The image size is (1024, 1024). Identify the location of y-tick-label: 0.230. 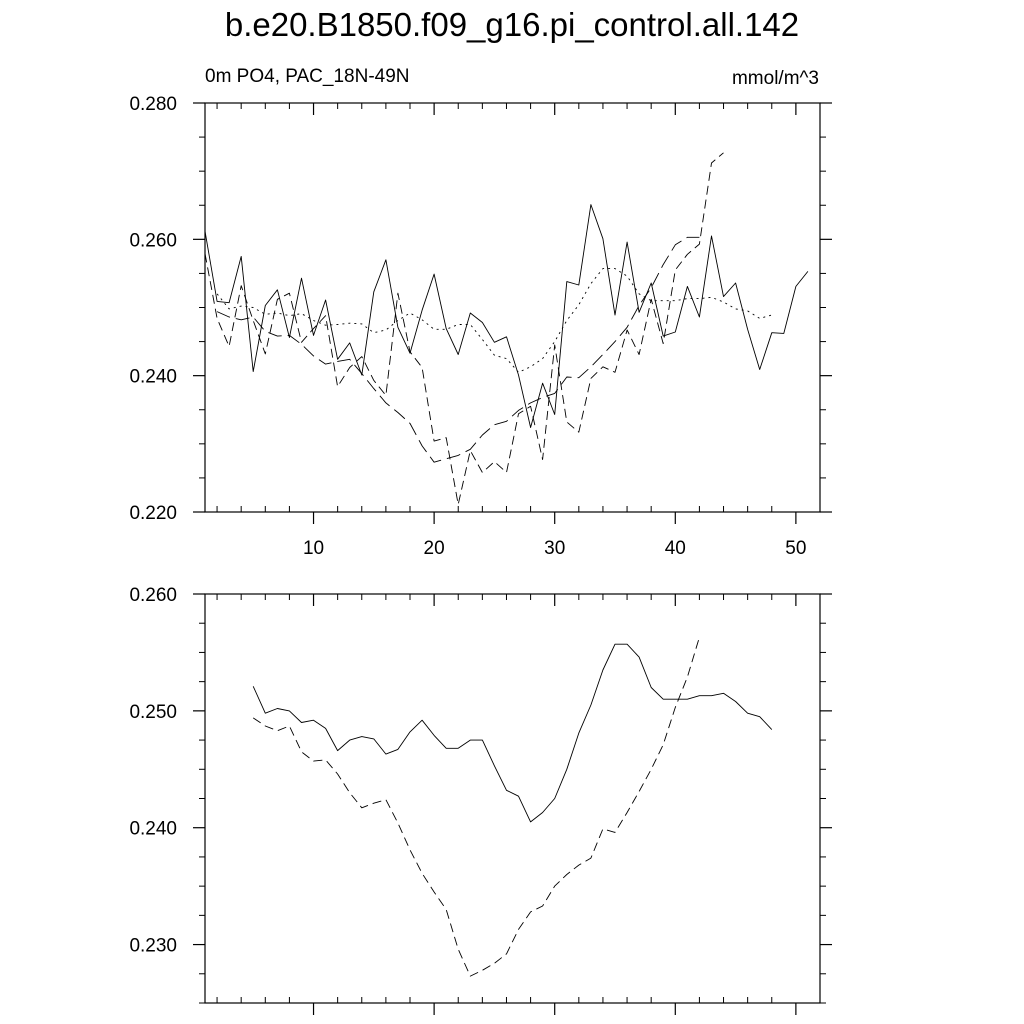
(153, 946).